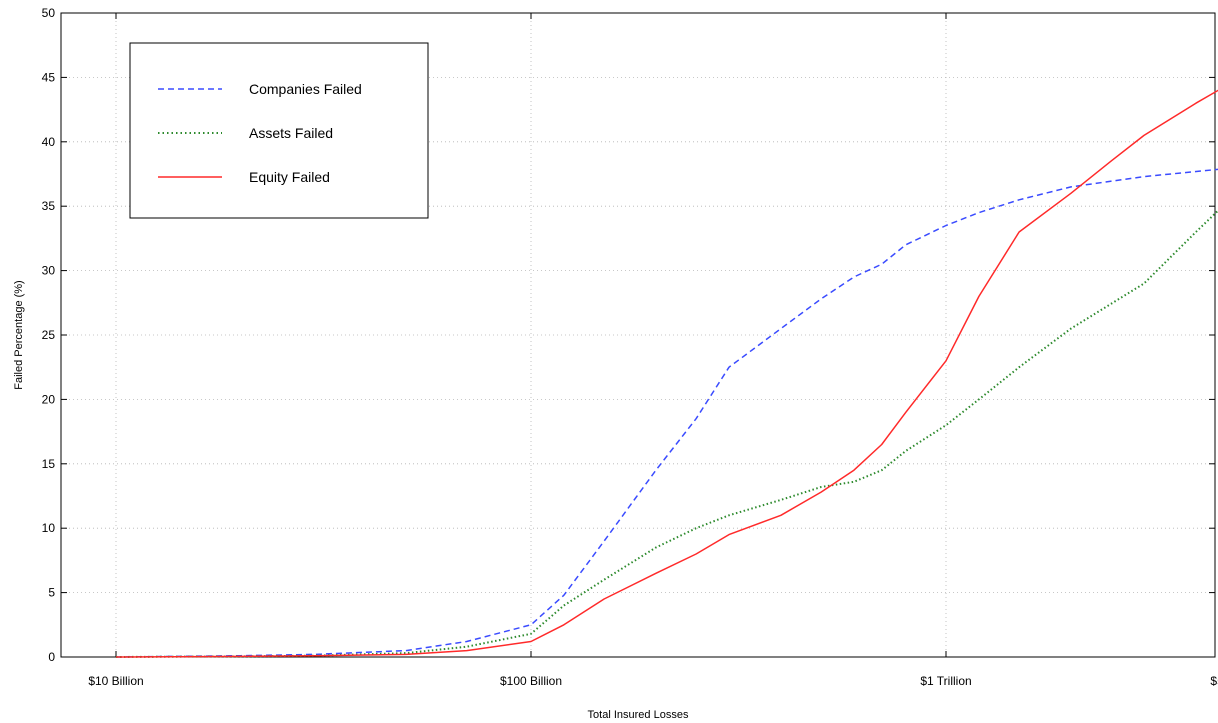 This screenshot has height=723, width=1218. Describe the element at coordinates (49, 271) in the screenshot. I see `y-tick-label: 30` at that location.